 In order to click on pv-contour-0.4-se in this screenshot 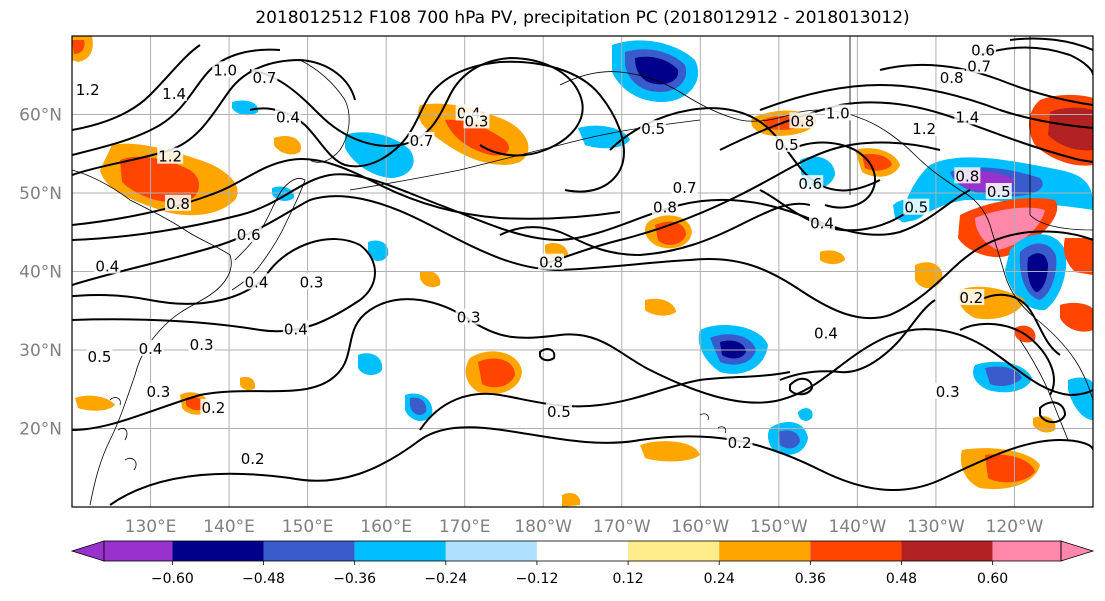, I will do `click(857, 340)`.